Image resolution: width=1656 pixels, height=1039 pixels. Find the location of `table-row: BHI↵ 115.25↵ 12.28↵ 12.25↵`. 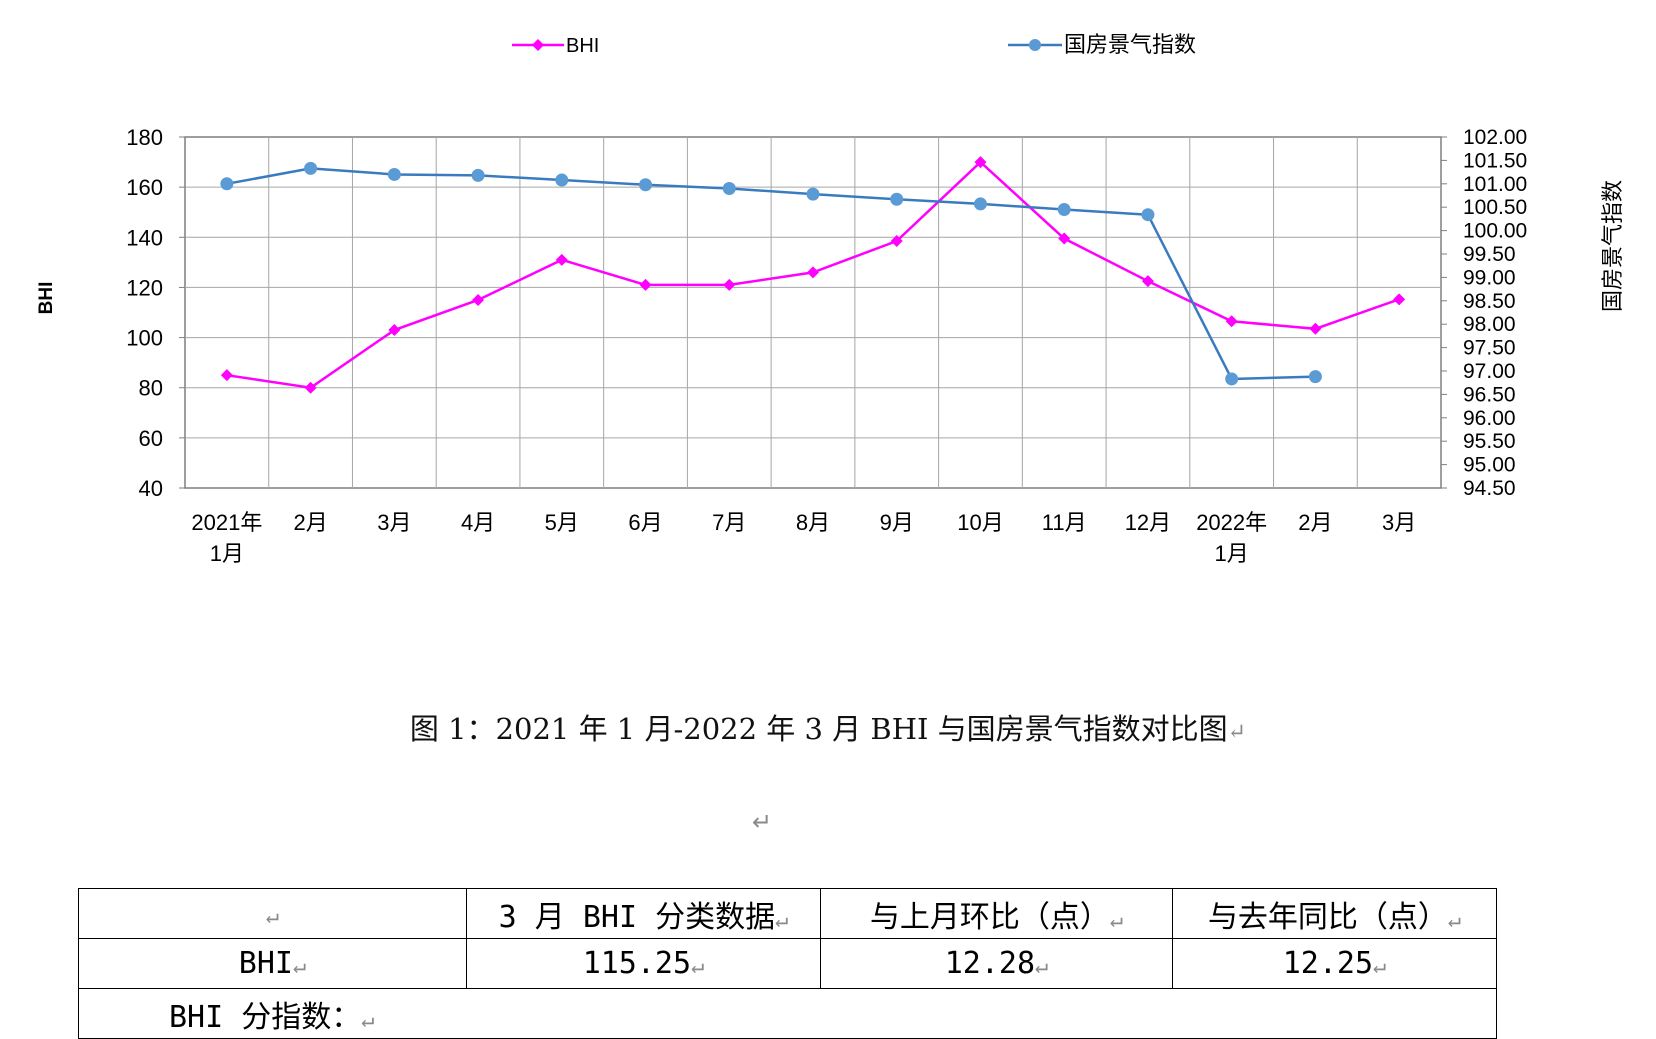

table-row: BHI↵ 115.25↵ 12.28↵ 12.25↵ is located at coordinates (787, 963).